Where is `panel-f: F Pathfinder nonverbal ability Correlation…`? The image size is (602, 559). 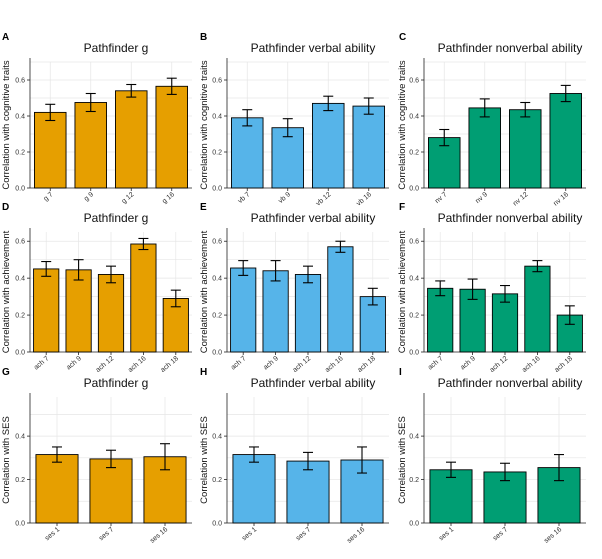
panel-f: F Pathfinder nonverbal ability Correlation… is located at coordinates (491, 288).